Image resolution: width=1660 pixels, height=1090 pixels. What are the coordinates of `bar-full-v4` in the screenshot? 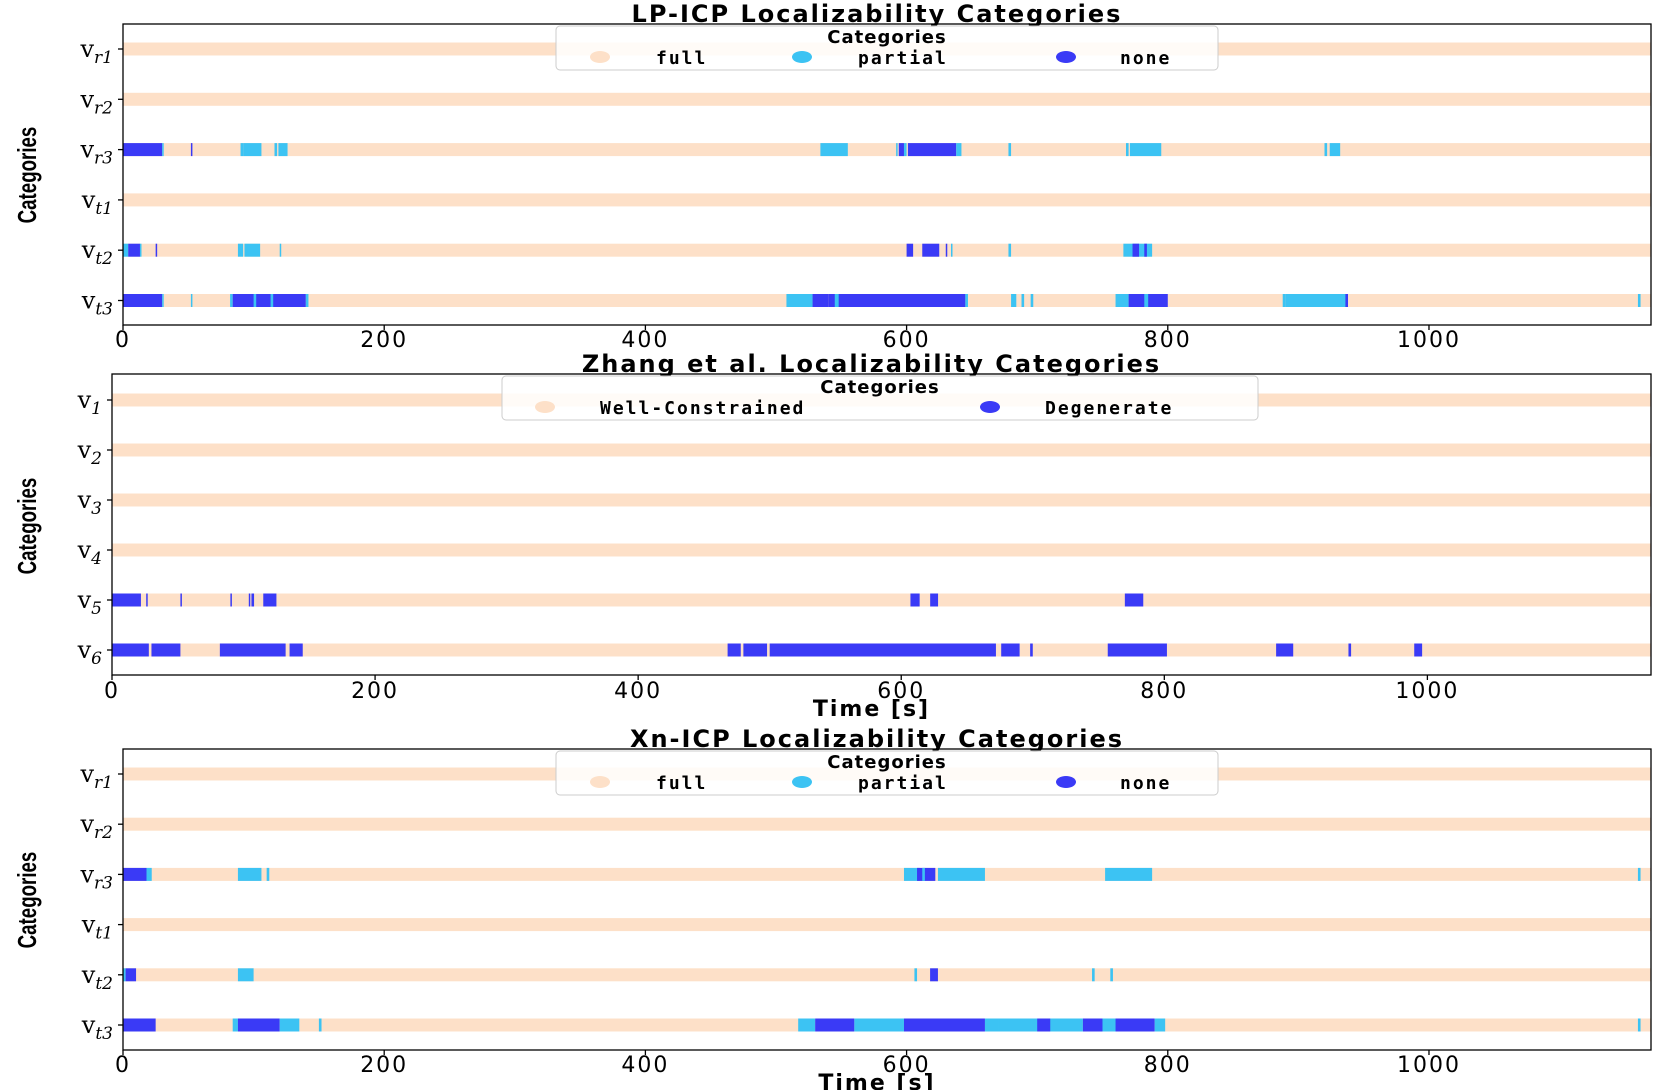 It's located at (881, 550).